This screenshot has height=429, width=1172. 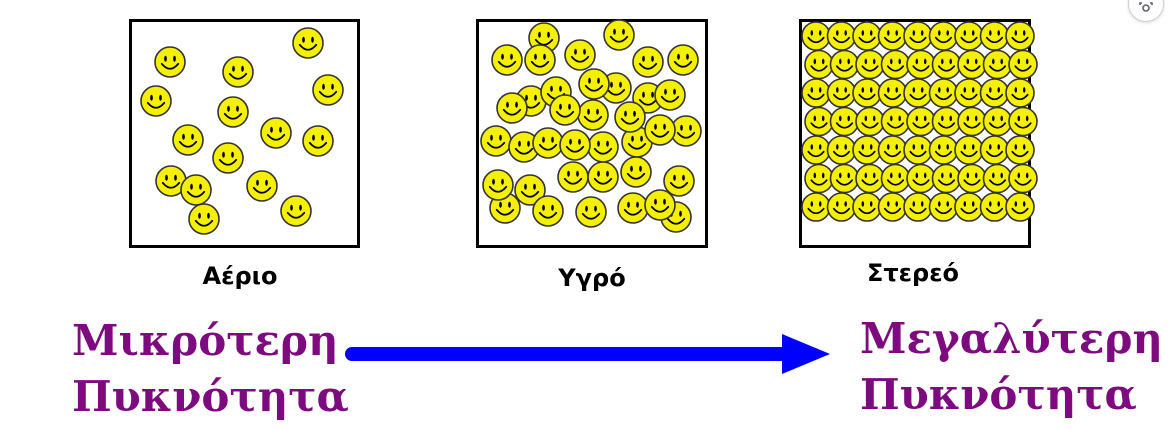 I want to click on lens-button, so click(x=1146, y=11).